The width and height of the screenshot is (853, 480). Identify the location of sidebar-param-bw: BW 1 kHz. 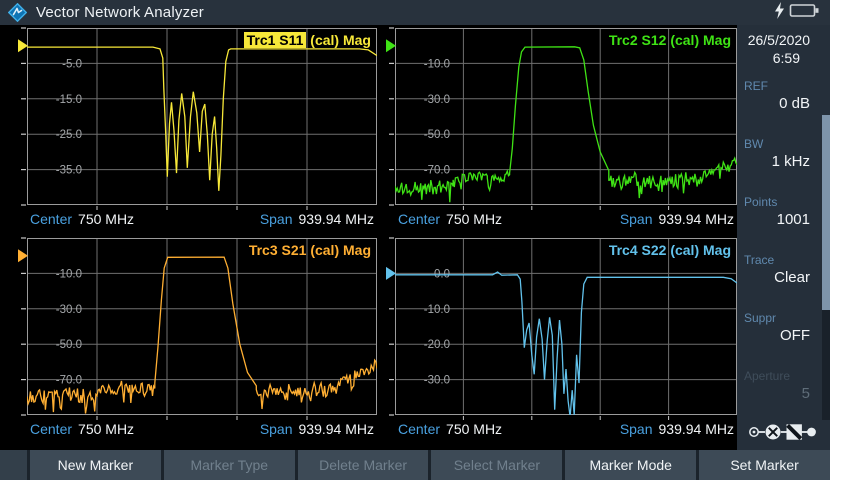
(783, 154).